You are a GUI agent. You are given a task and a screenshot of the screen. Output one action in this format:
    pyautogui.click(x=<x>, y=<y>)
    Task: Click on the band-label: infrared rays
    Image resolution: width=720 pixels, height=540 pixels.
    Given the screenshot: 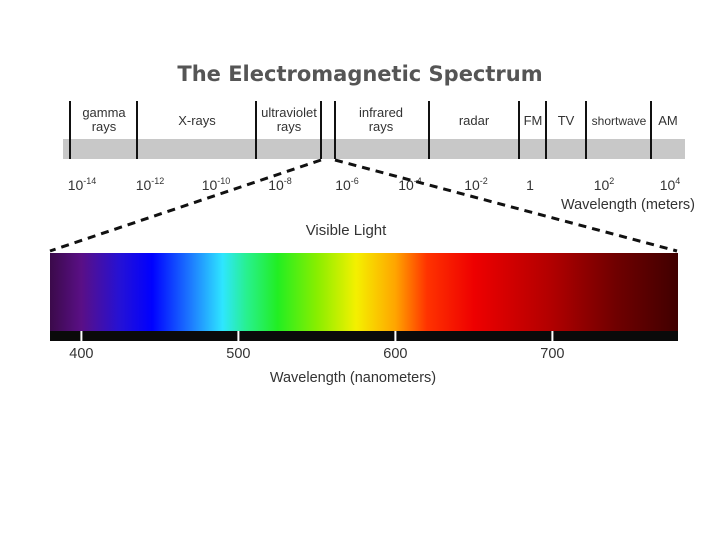 What is the action you would take?
    pyautogui.click(x=381, y=119)
    